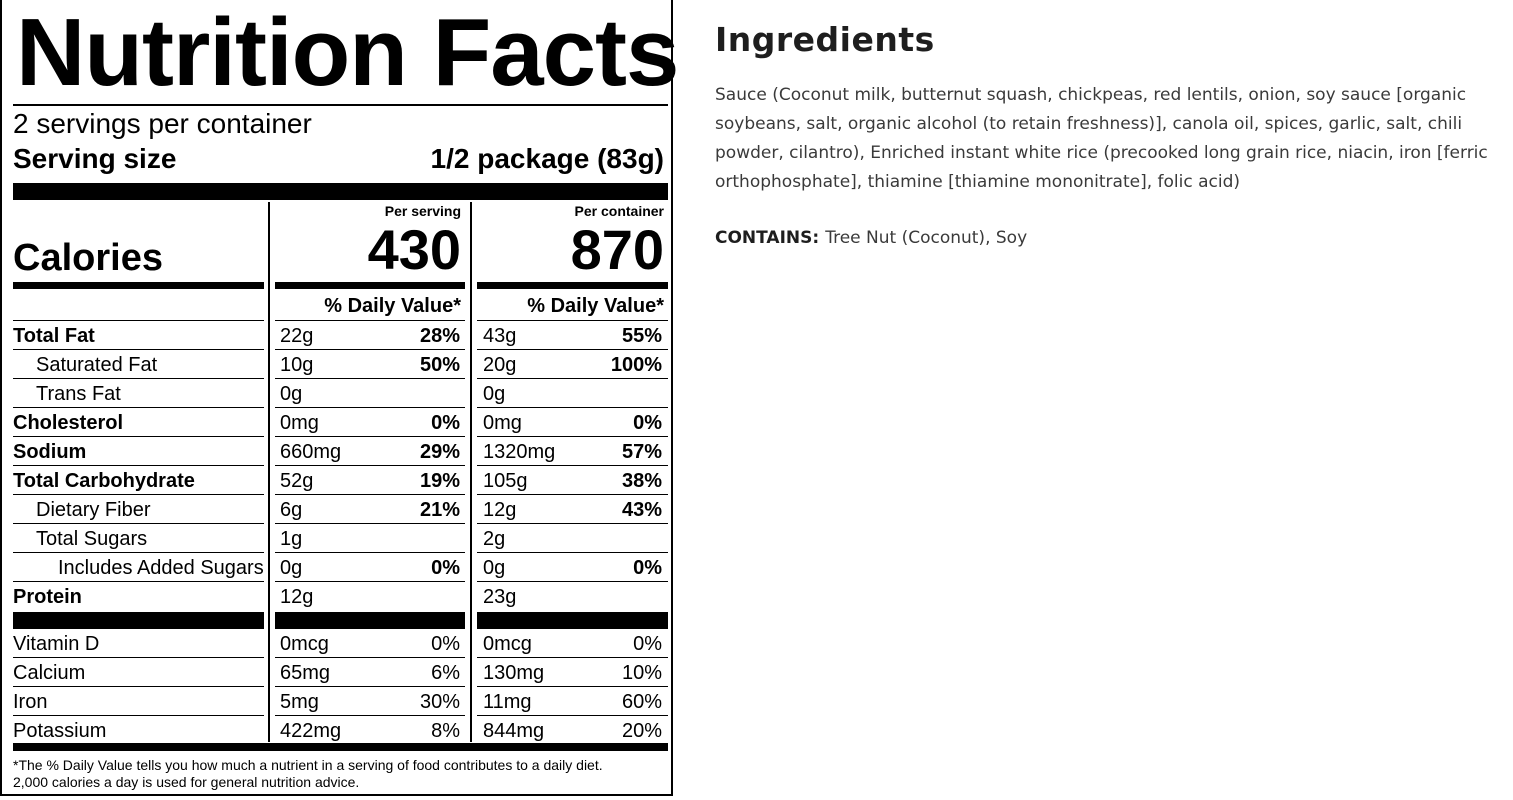 This screenshot has height=800, width=1513. Describe the element at coordinates (338, 451) in the screenshot. I see `nutrient-row: Sodium 660mg 29% 1320mg 57%` at that location.